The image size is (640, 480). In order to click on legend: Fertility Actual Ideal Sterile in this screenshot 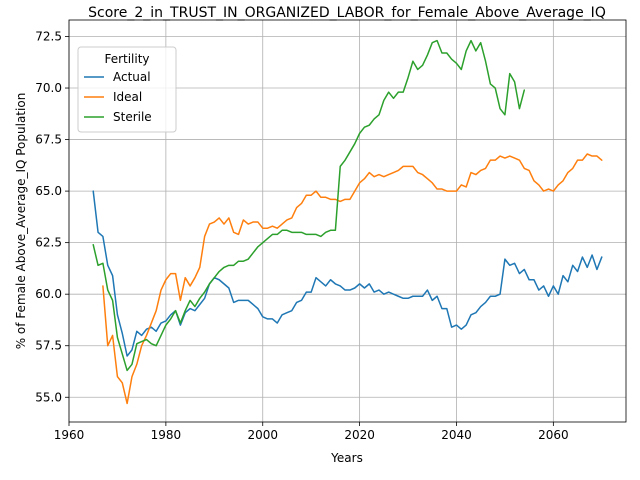, I will do `click(127, 89)`.